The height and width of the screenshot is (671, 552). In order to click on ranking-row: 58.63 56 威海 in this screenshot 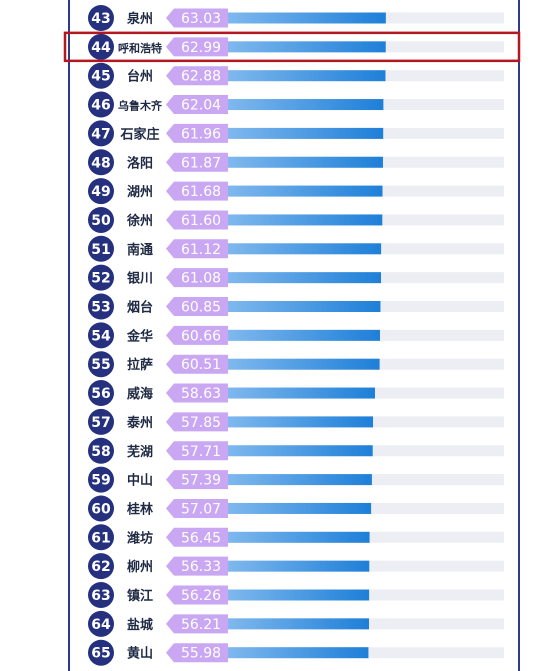, I will do `click(296, 393)`.